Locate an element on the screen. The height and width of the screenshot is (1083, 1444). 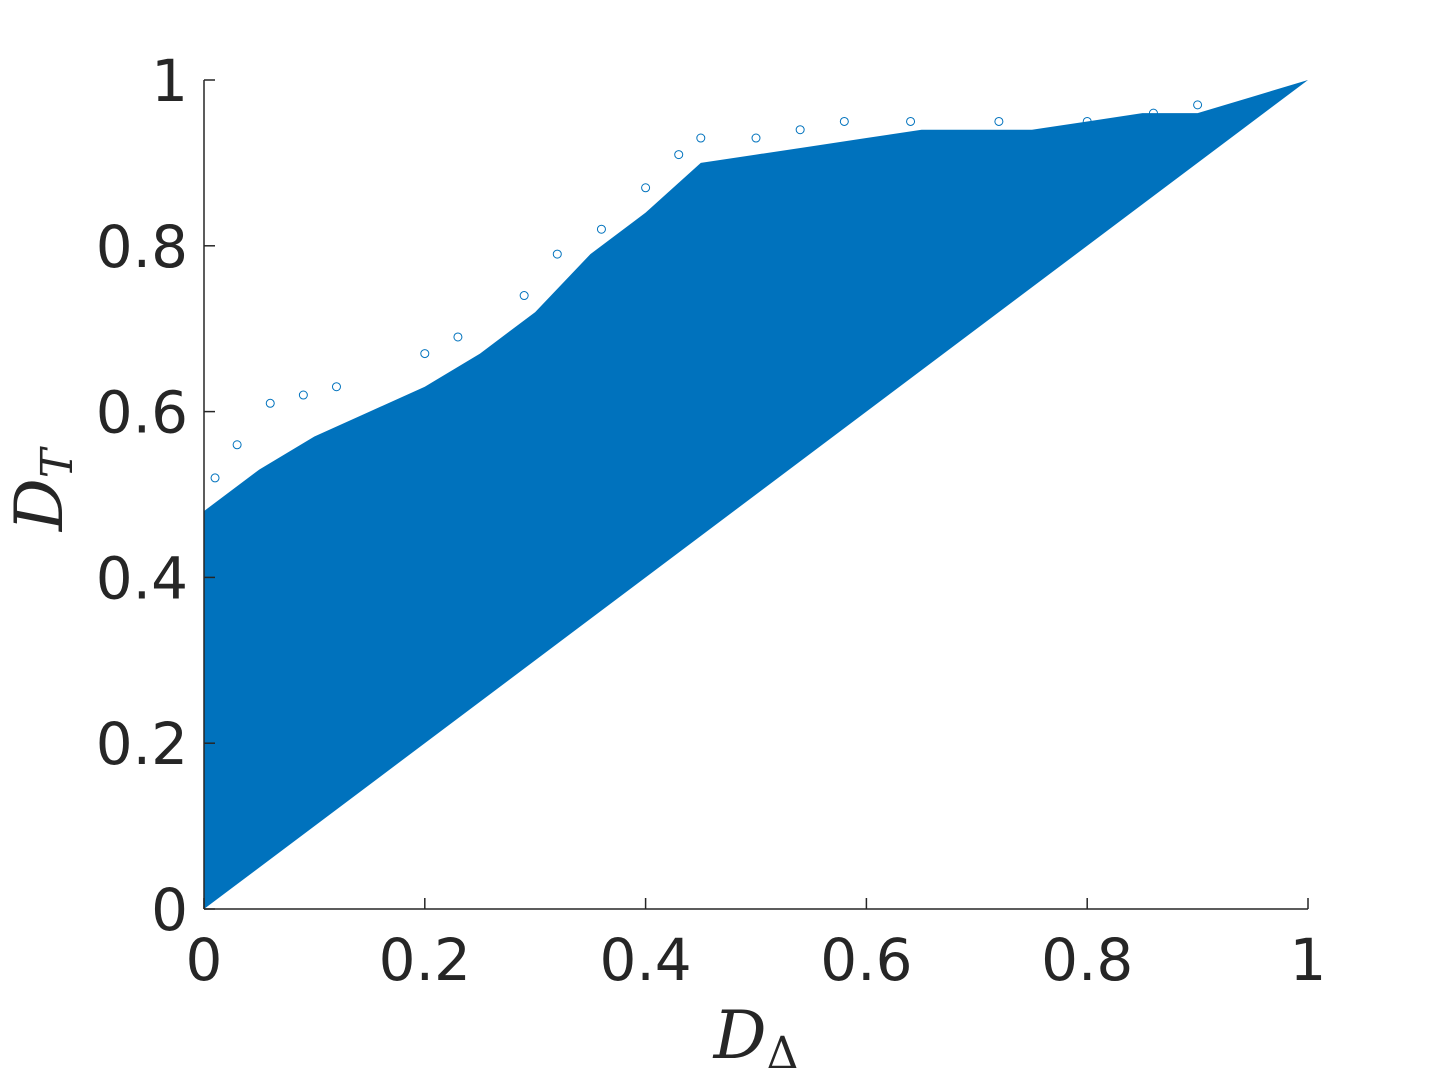
y-axis-label: DT is located at coordinates (42, 488).